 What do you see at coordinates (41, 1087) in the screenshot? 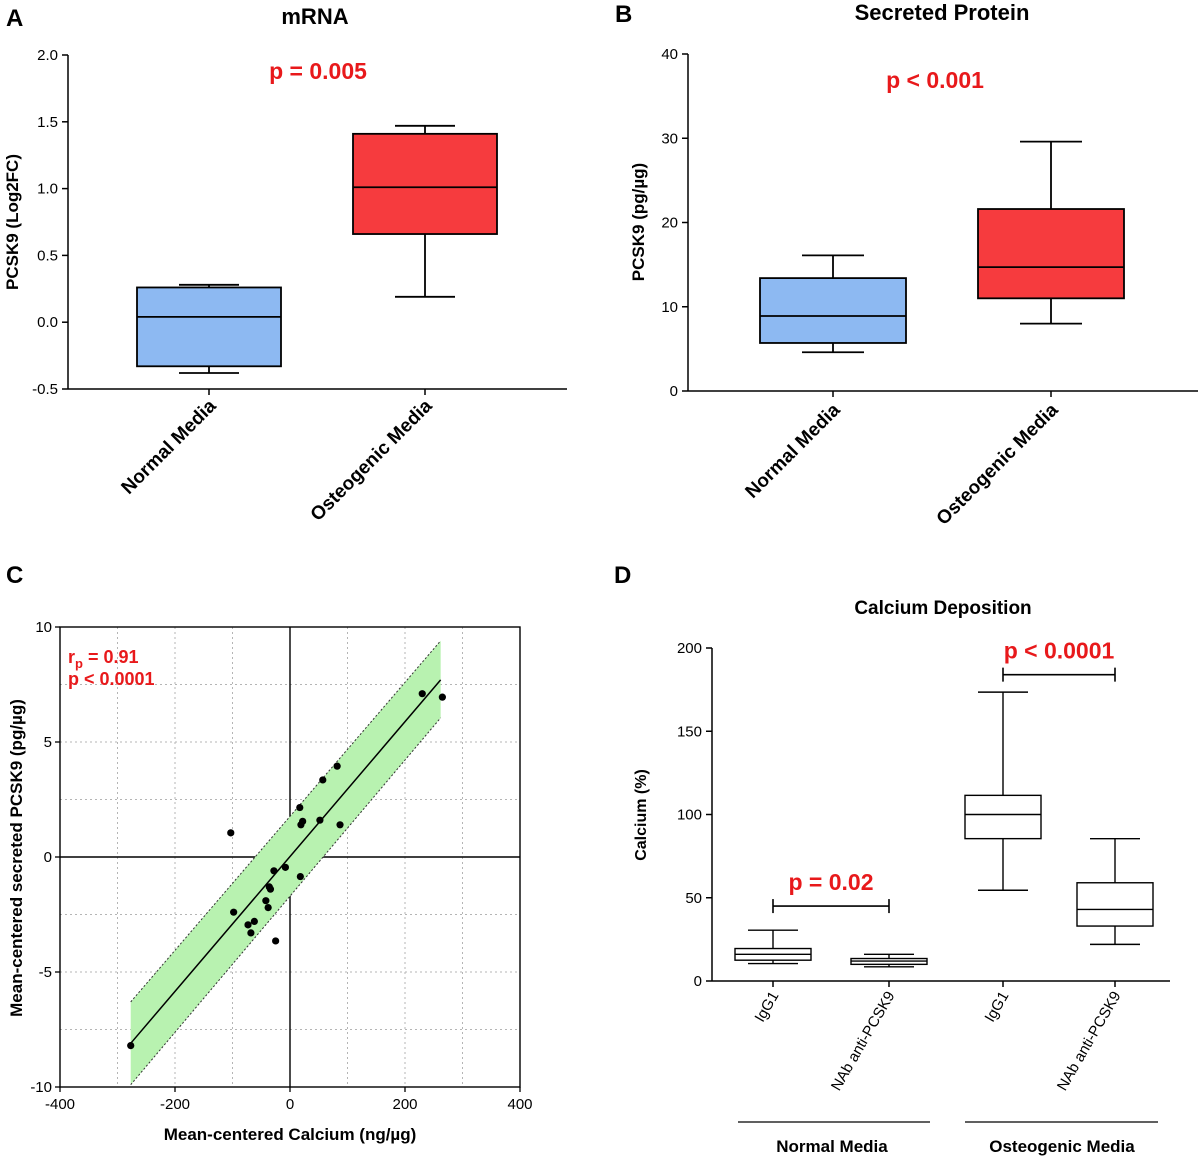
I see `panel-c-y-tick-label: -10` at bounding box center [41, 1087].